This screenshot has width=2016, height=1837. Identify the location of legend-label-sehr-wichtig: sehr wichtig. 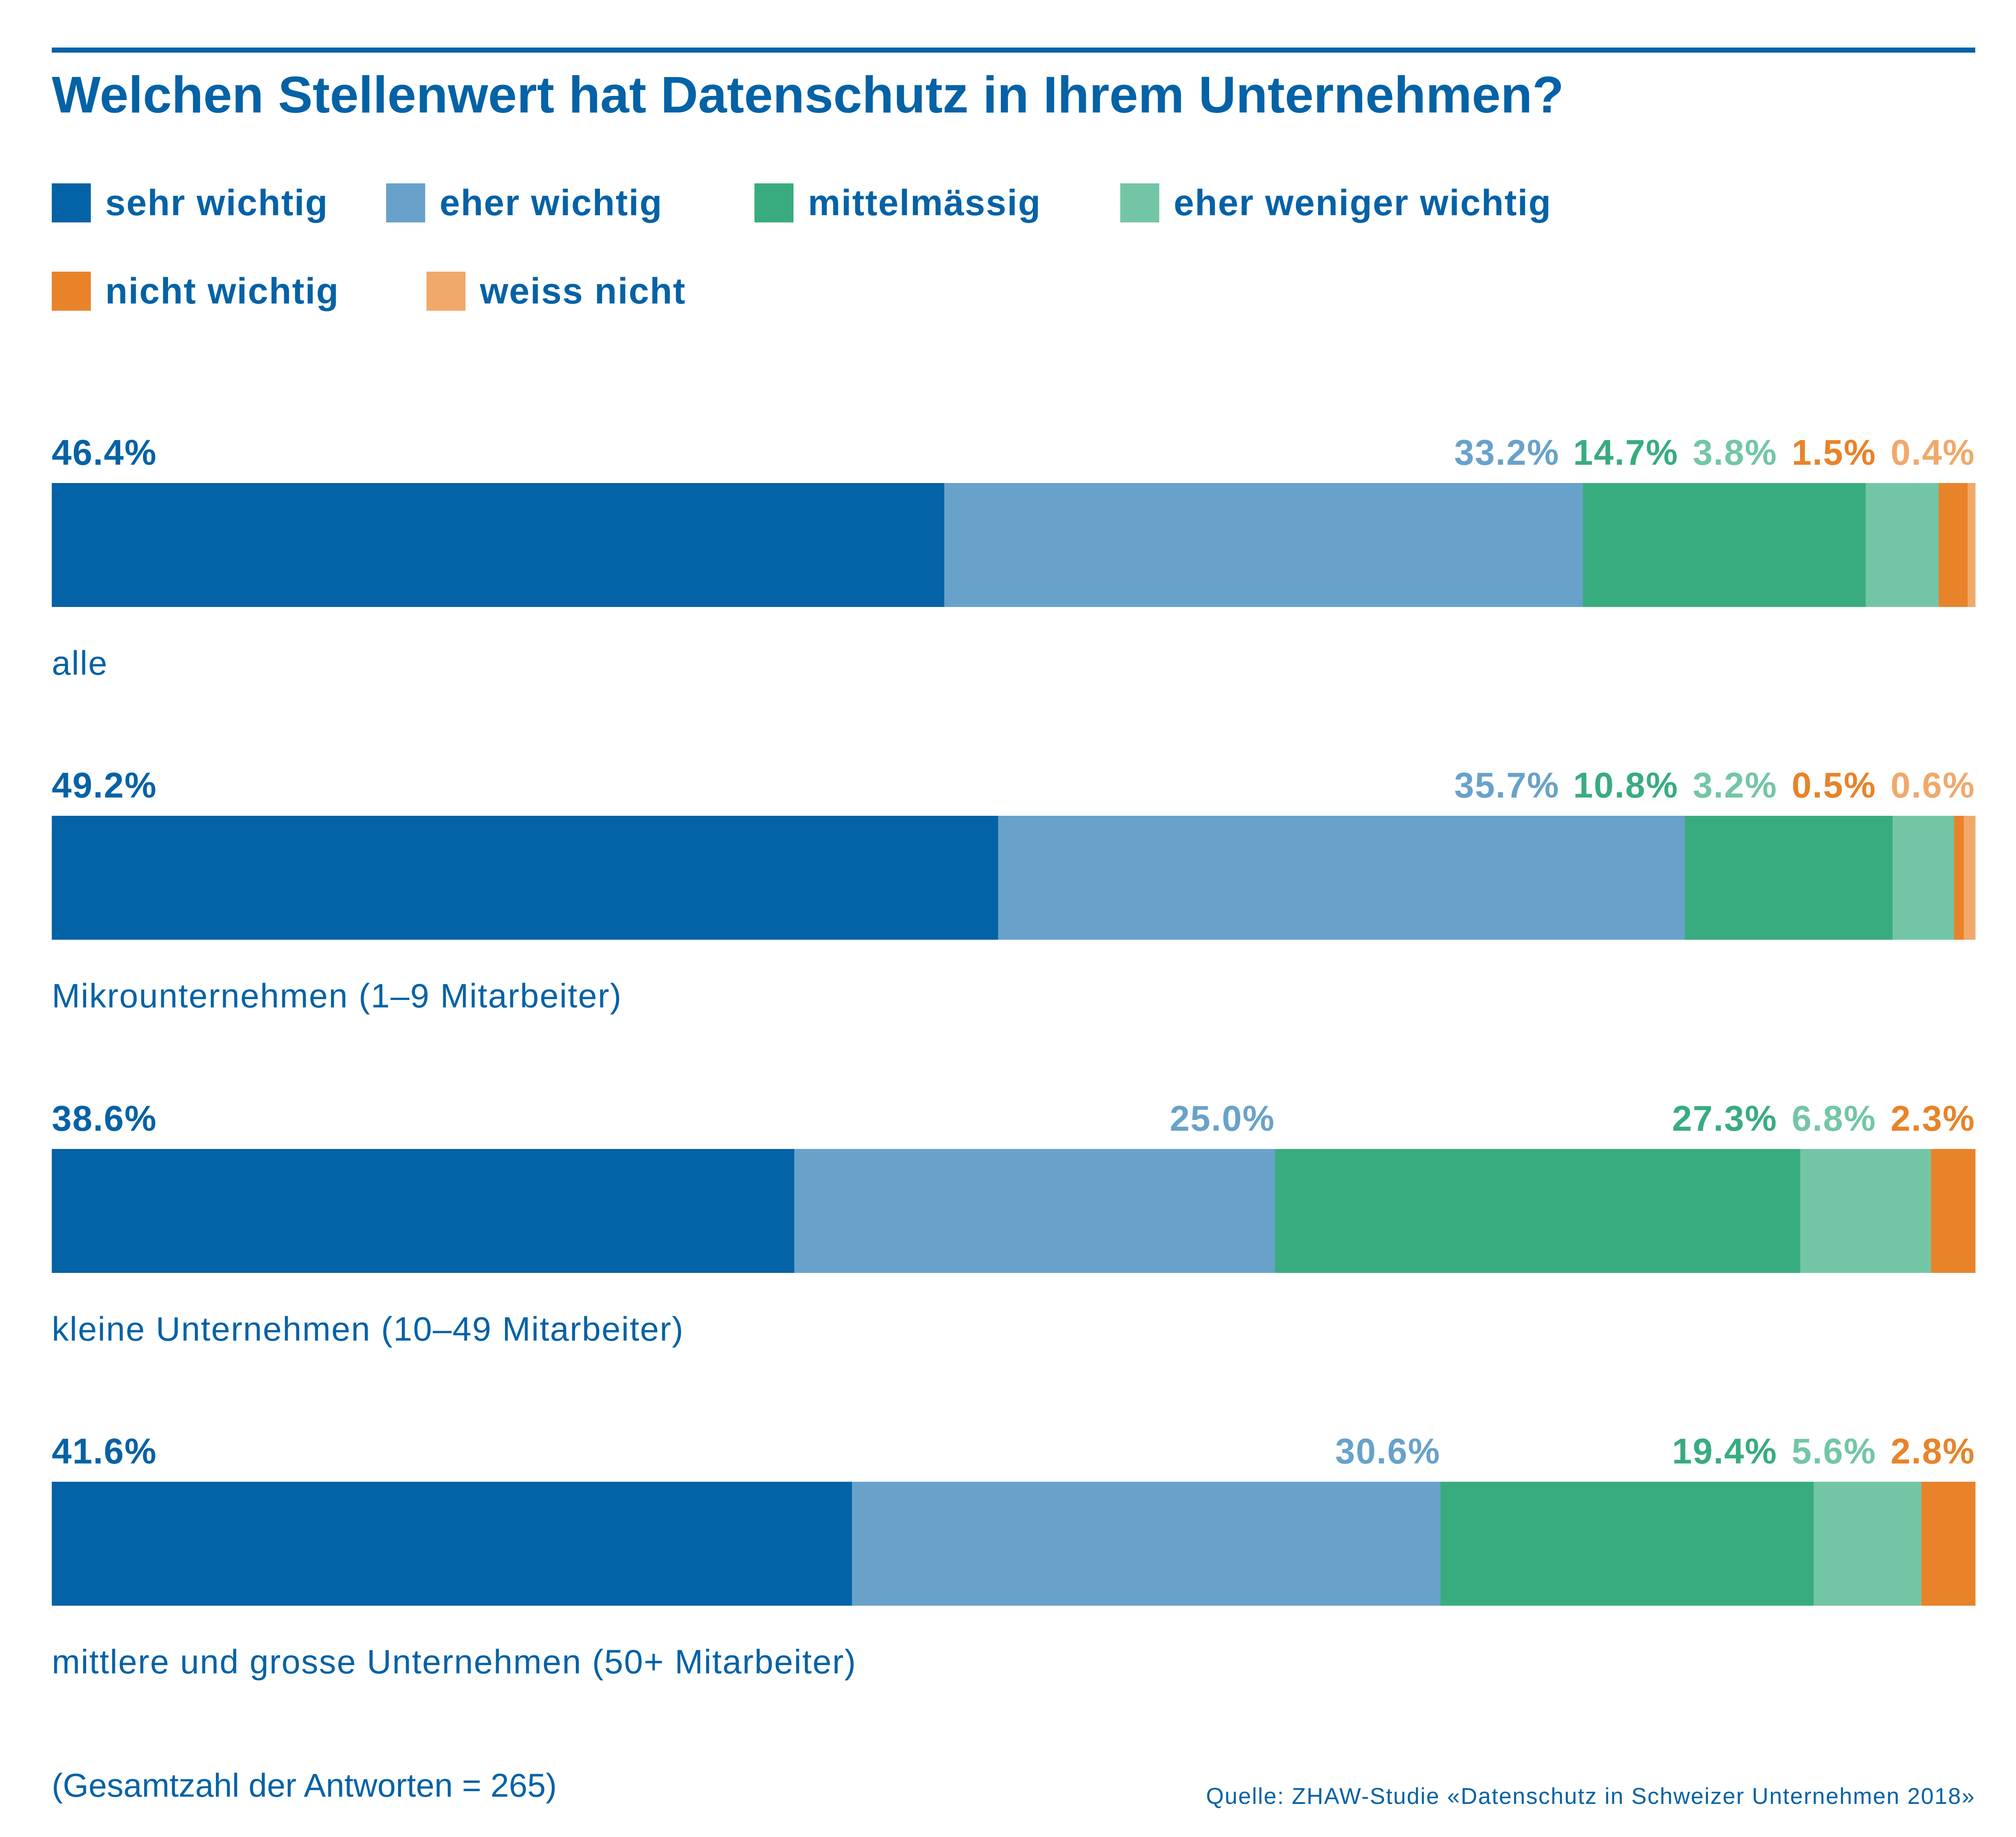
(216, 203).